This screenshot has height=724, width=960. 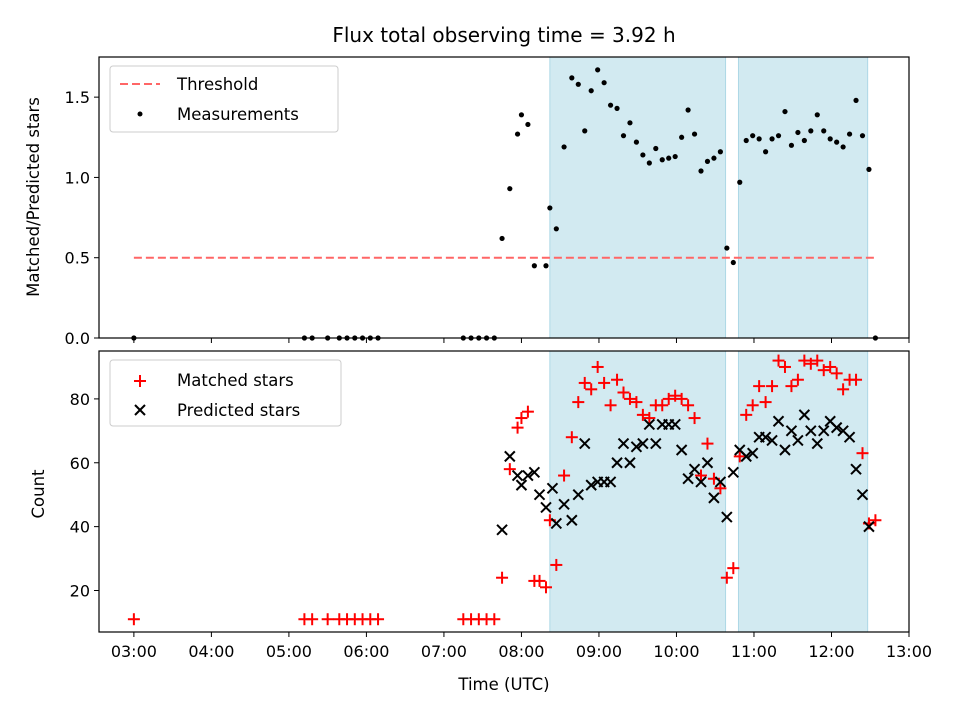 What do you see at coordinates (211, 651) in the screenshot?
I see `x-tick-label: 04:00` at bounding box center [211, 651].